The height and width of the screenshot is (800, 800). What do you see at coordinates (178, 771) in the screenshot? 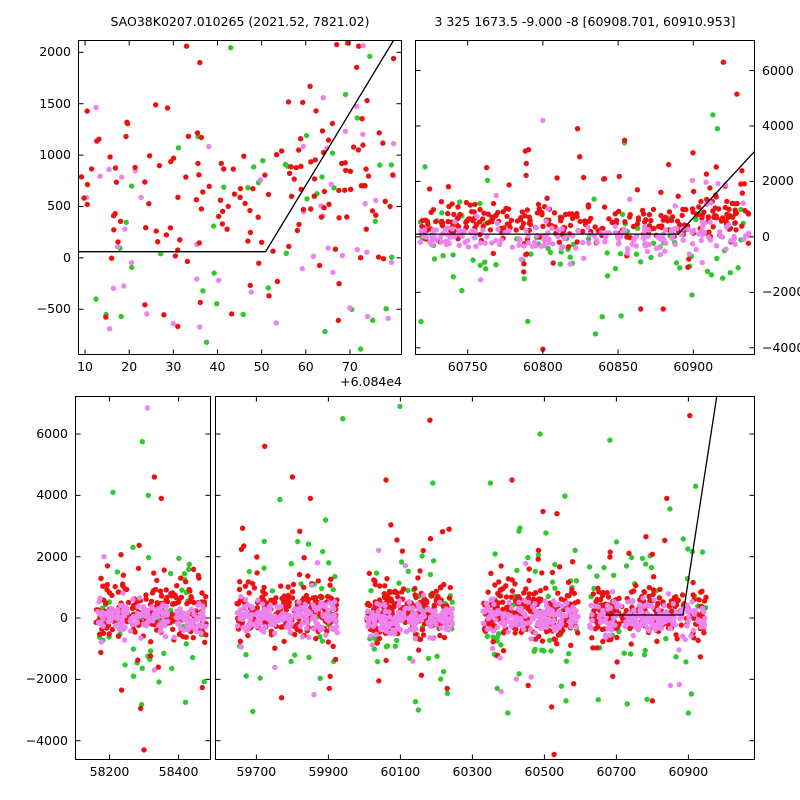
I see `x-tick-label: 58400` at bounding box center [178, 771].